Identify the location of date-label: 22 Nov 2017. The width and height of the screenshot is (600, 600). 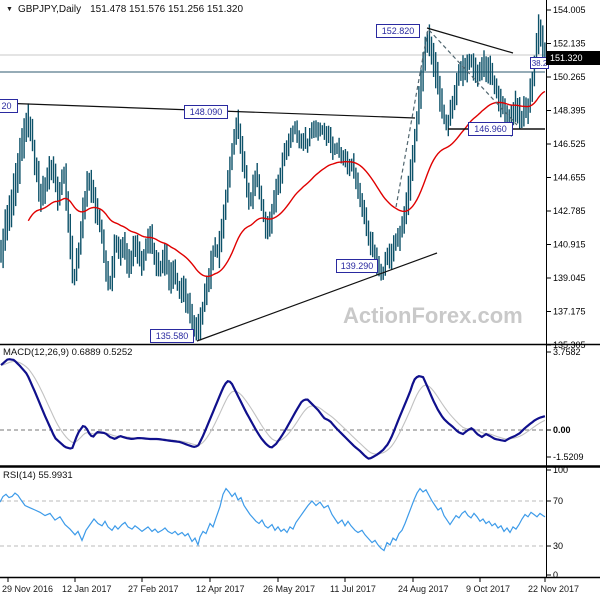
(553, 589).